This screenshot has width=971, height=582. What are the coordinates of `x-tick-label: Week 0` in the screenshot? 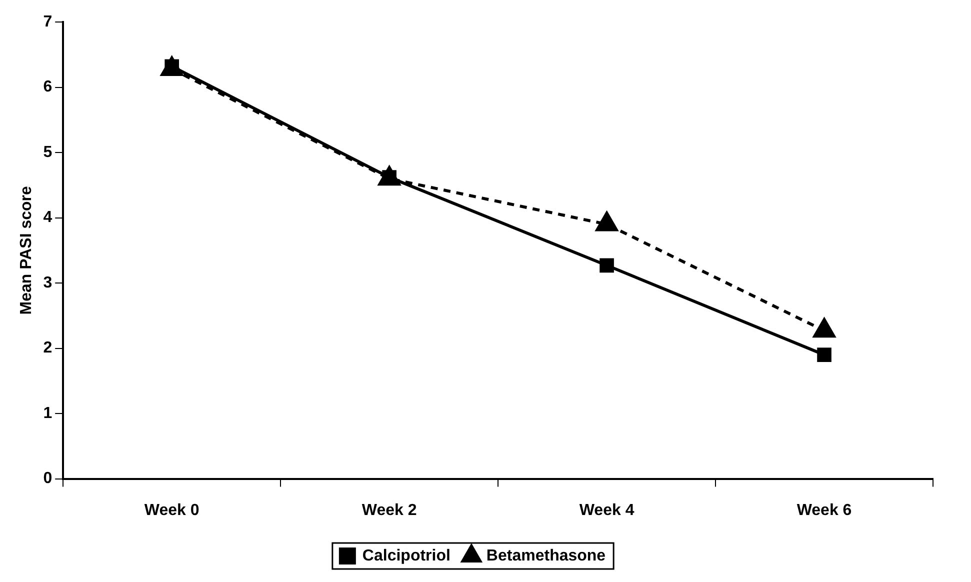 It's located at (172, 510).